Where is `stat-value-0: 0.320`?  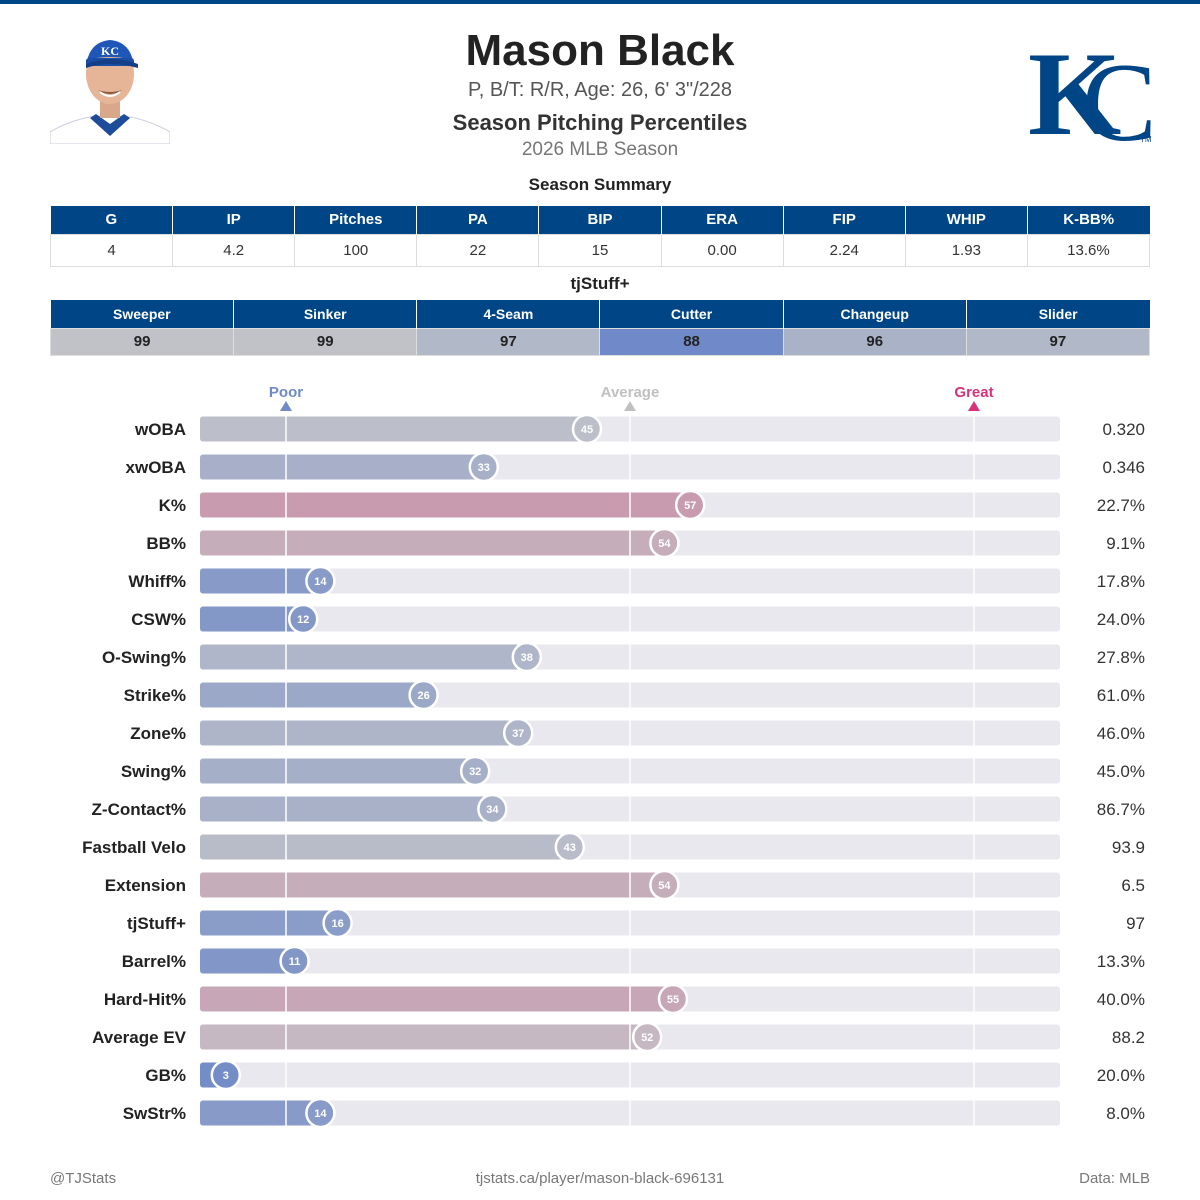 stat-value-0: 0.320 is located at coordinates (1123, 429).